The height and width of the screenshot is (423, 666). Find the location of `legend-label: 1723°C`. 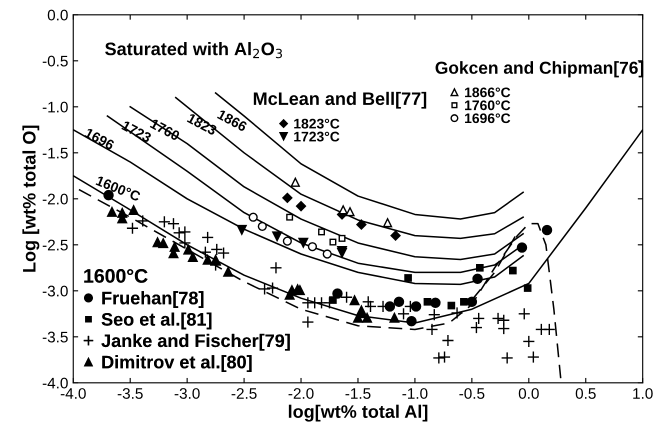

legend-label: 1723°C is located at coordinates (317, 137).